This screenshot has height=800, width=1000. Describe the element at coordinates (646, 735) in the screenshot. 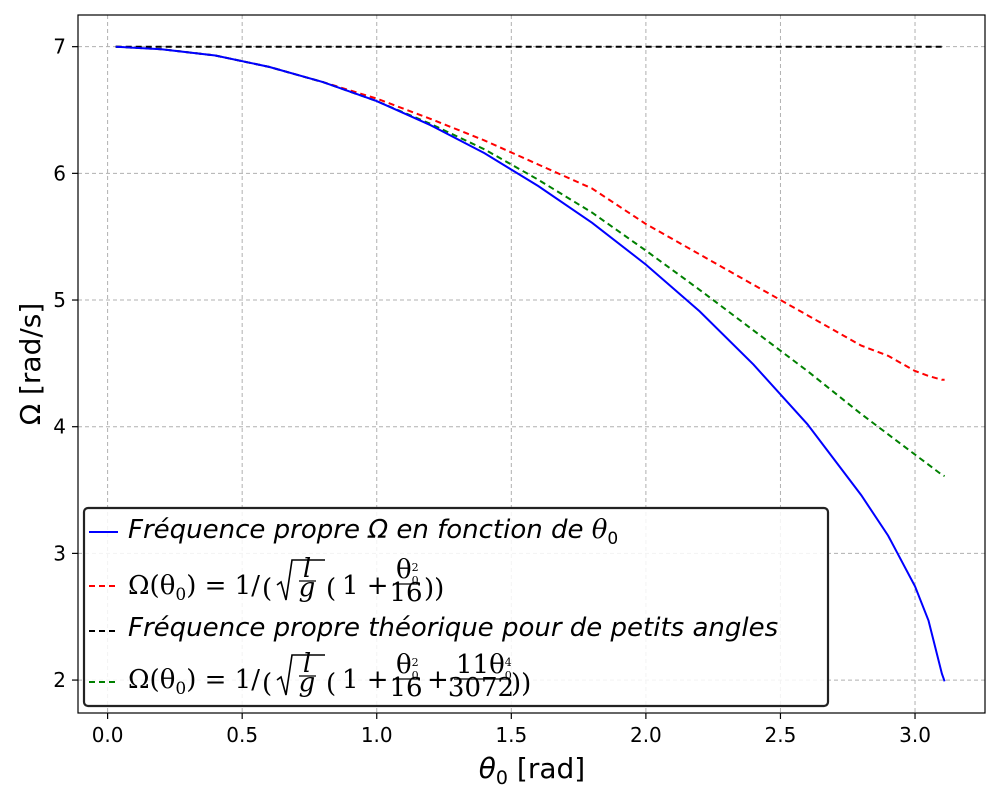

I see `x-tick-label-4: 2.0` at that location.